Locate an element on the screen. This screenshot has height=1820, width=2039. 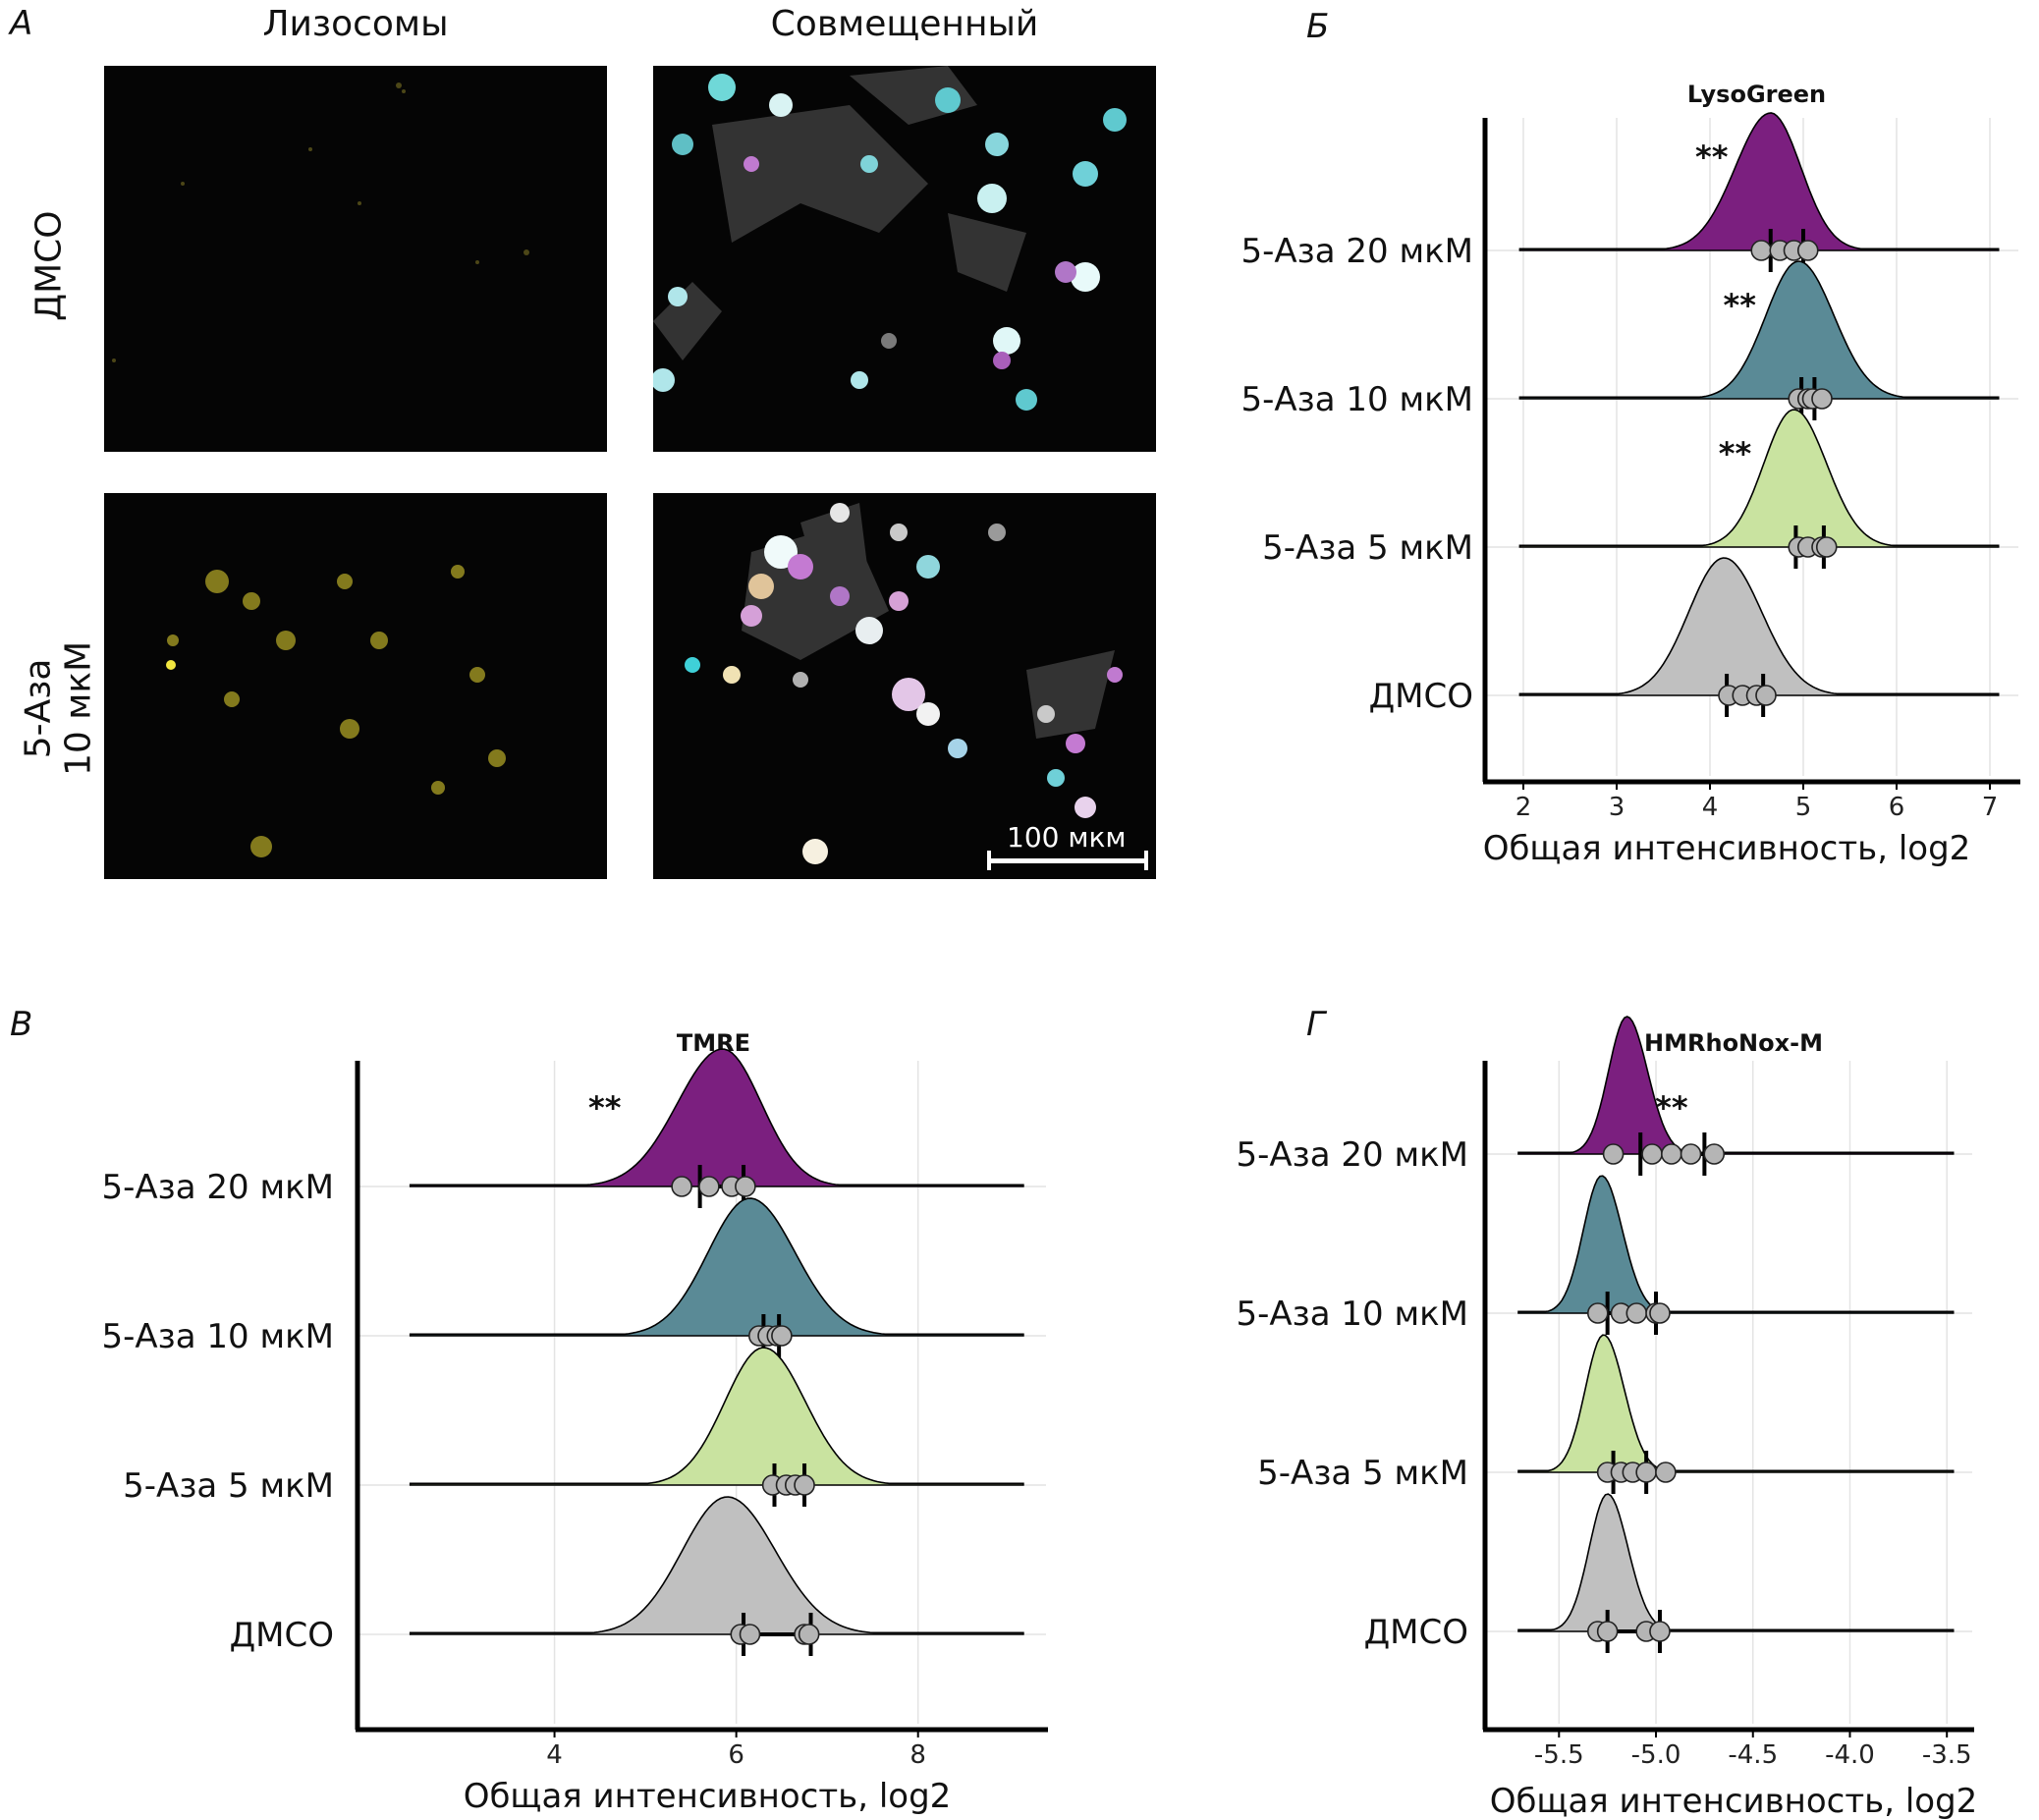
chart-d-signif-0: ** is located at coordinates (1672, 1108).